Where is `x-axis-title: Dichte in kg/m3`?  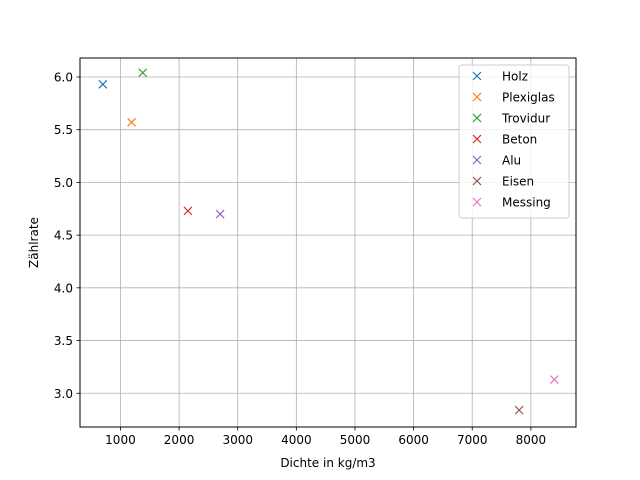
x-axis-title: Dichte in kg/m3 is located at coordinates (327, 463).